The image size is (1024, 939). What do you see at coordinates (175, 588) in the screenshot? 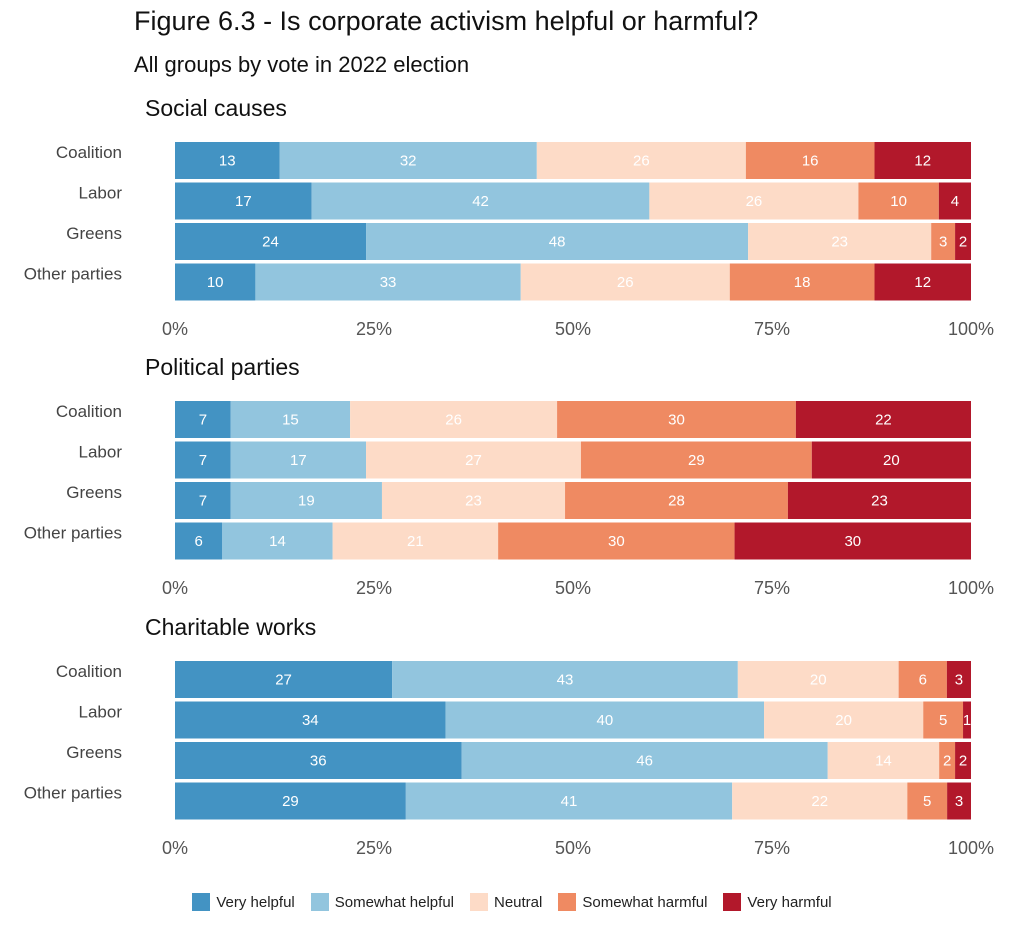
I see `x-tick-label: 0%` at bounding box center [175, 588].